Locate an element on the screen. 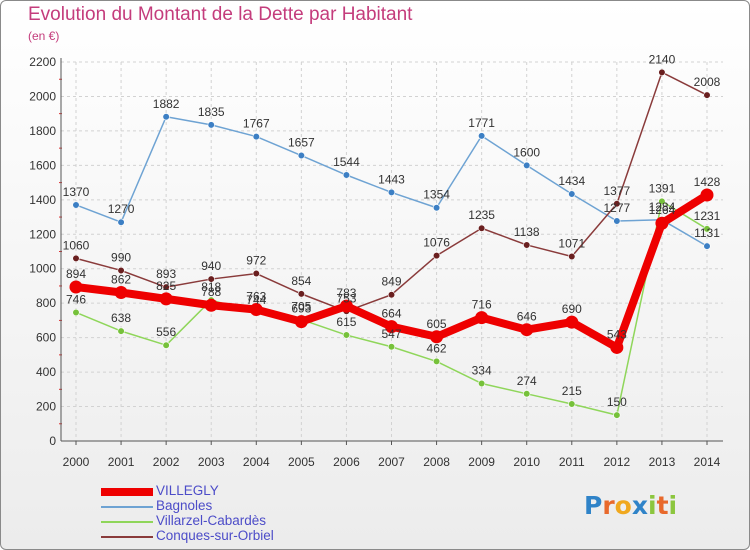 The width and height of the screenshot is (750, 550). data-label-bagnoles: 1835 is located at coordinates (211, 112).